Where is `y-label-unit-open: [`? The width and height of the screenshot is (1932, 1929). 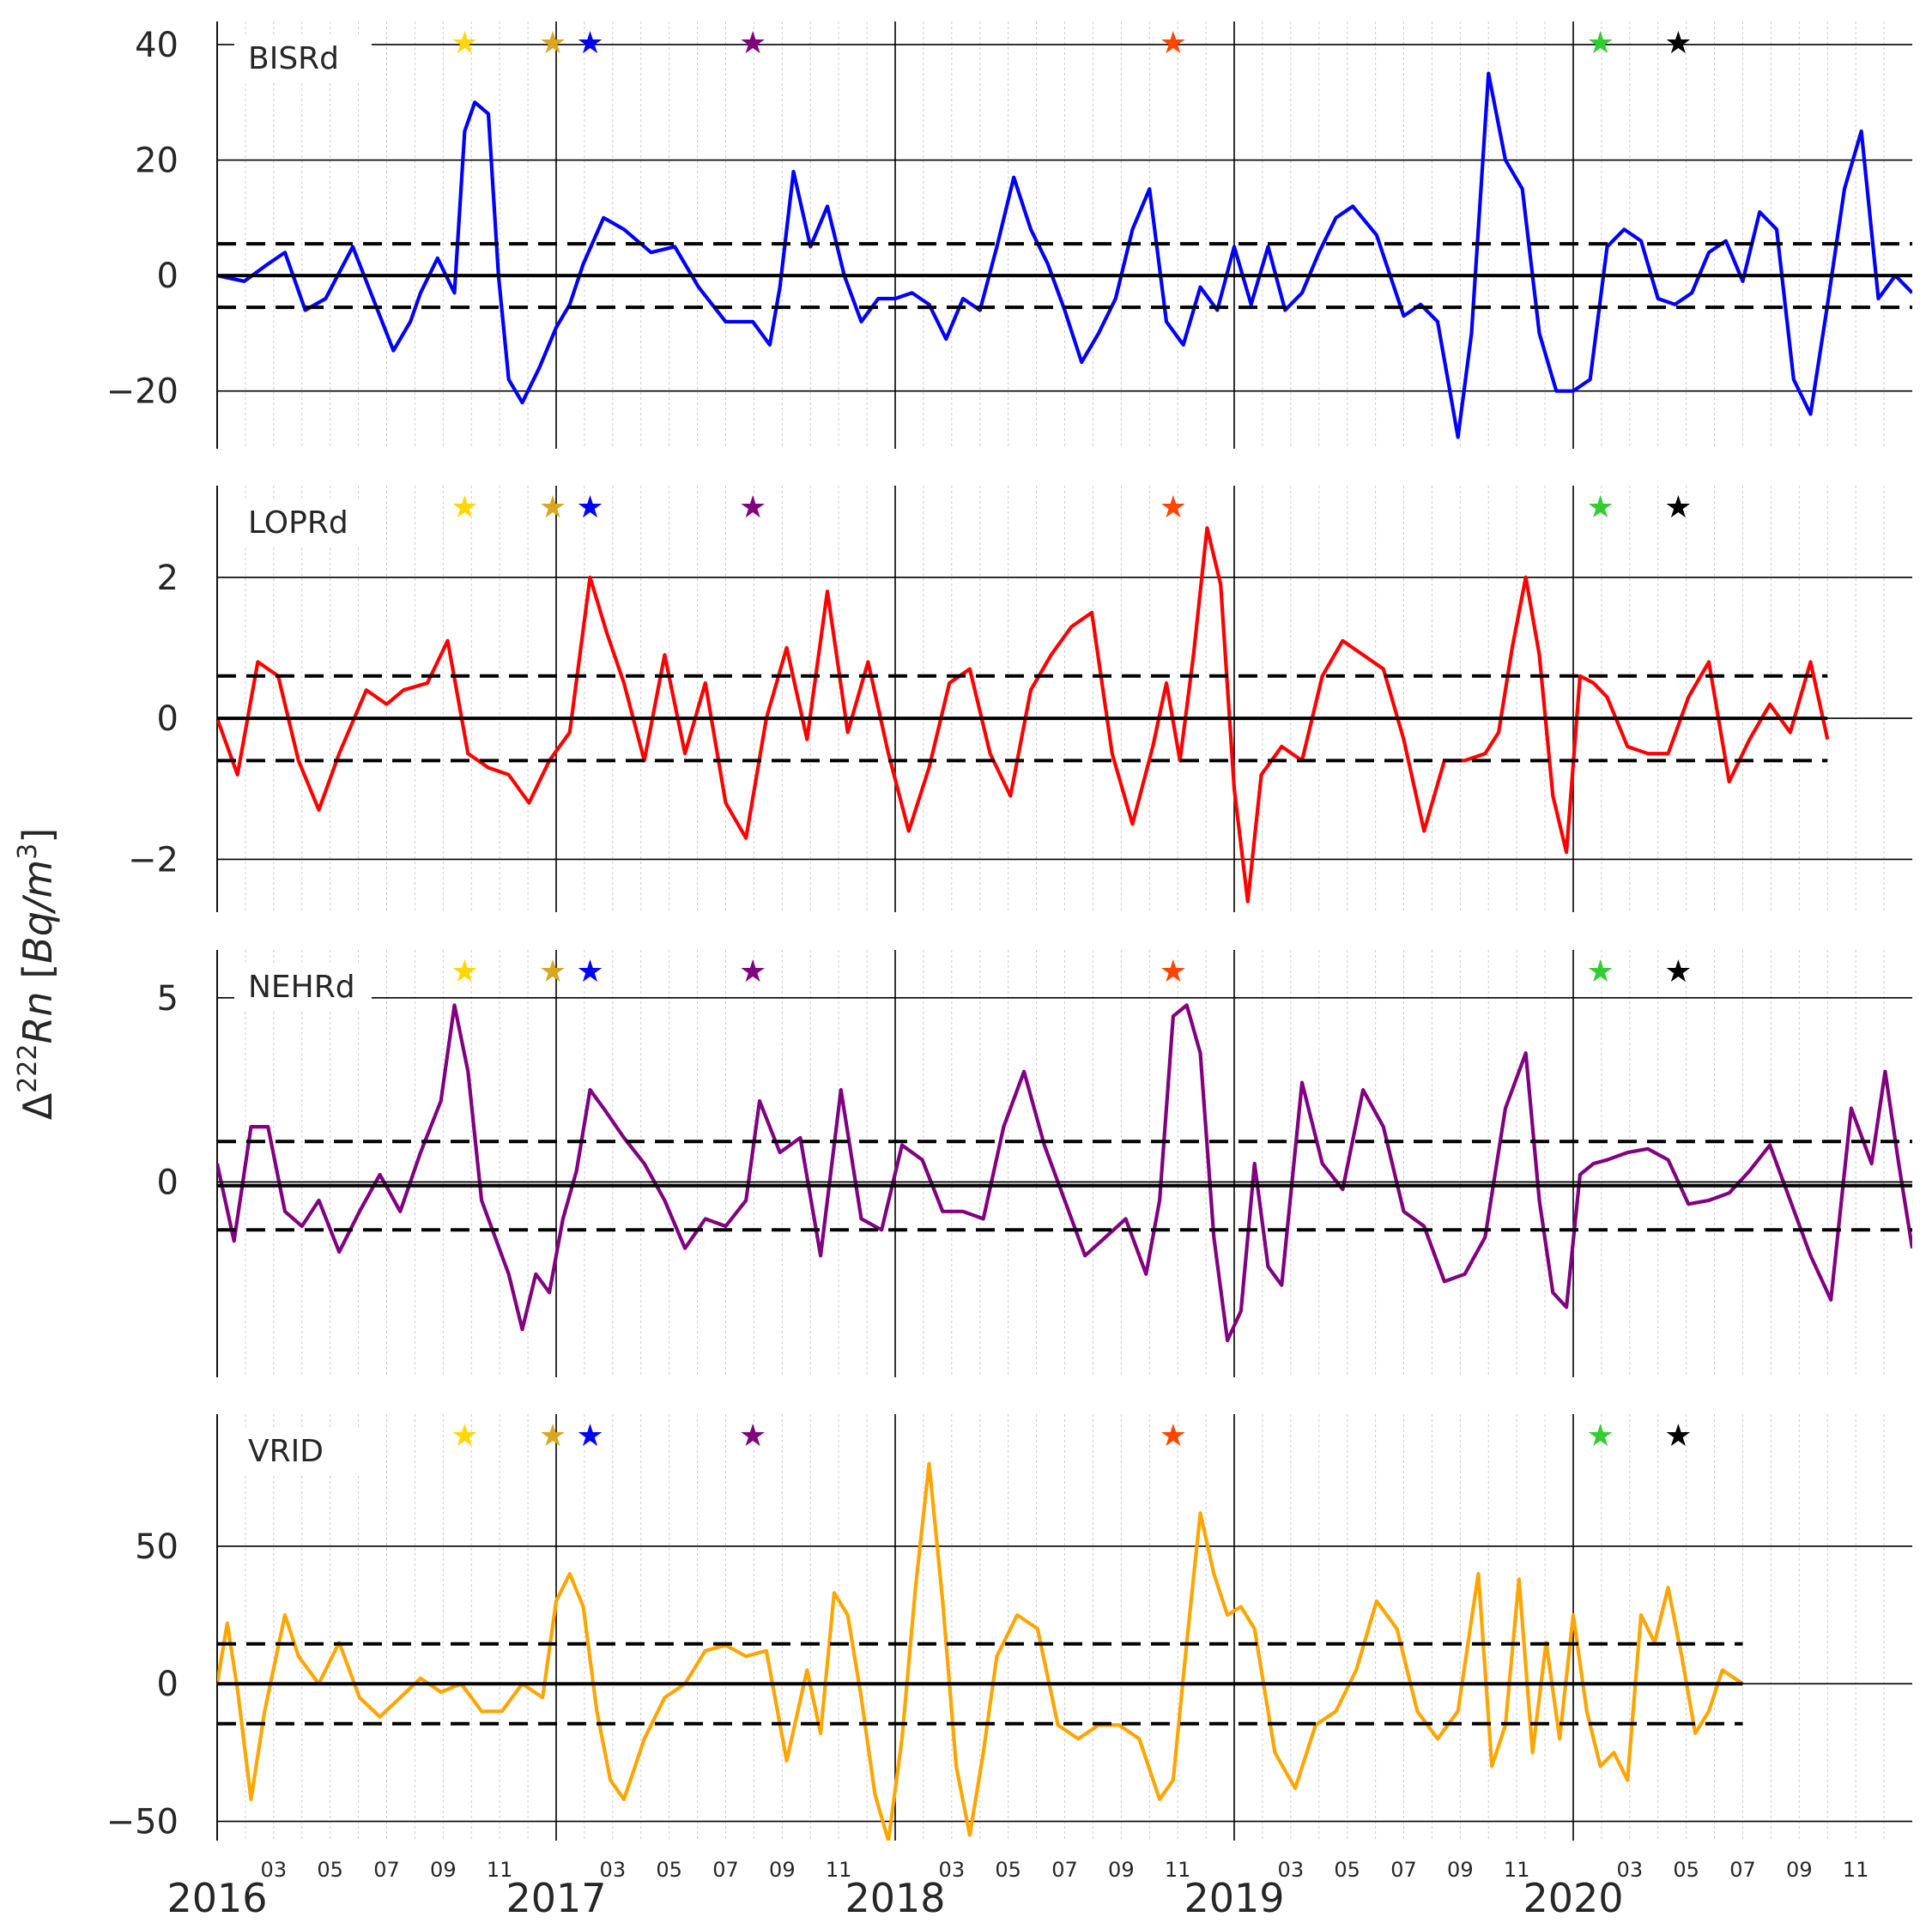
y-label-unit-open: [ is located at coordinates (38, 978).